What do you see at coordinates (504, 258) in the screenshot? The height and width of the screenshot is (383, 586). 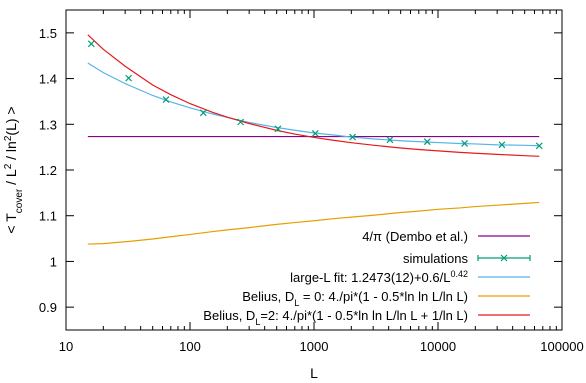 I see `legend-marker` at bounding box center [504, 258].